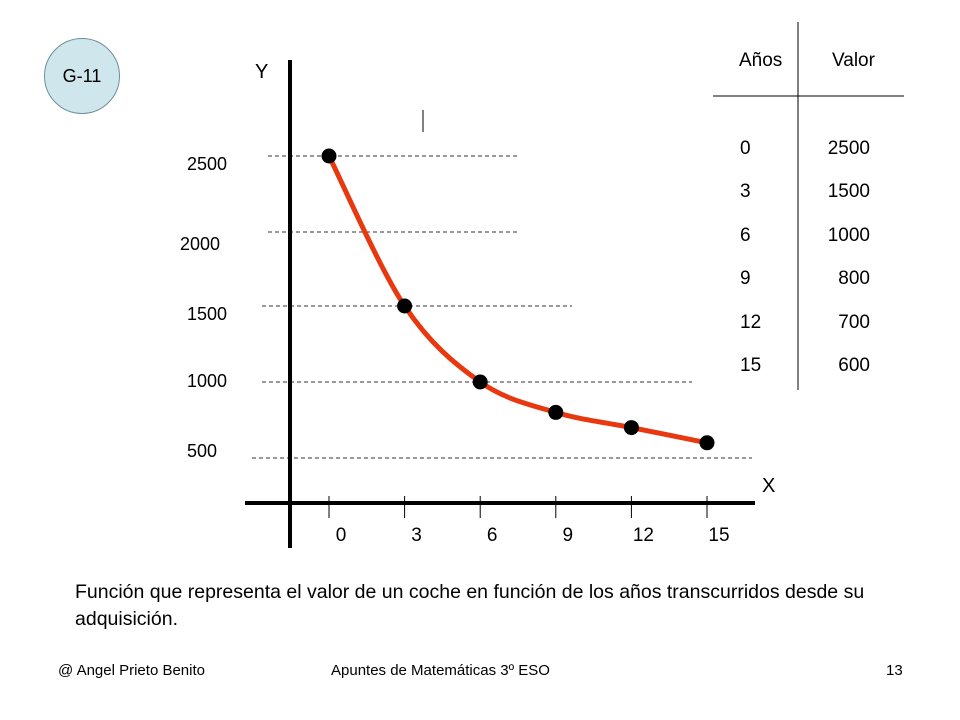 The width and height of the screenshot is (960, 720). I want to click on badge-label: G-11, so click(82, 75).